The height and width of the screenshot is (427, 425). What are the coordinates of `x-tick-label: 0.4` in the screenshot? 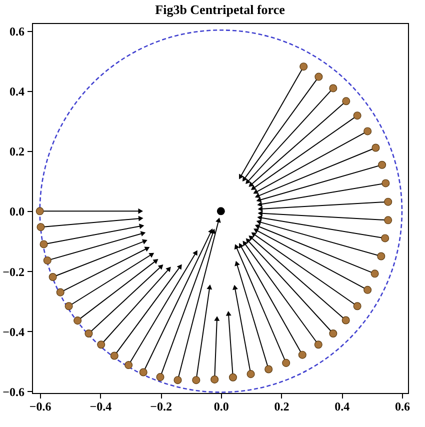 It's located at (342, 407).